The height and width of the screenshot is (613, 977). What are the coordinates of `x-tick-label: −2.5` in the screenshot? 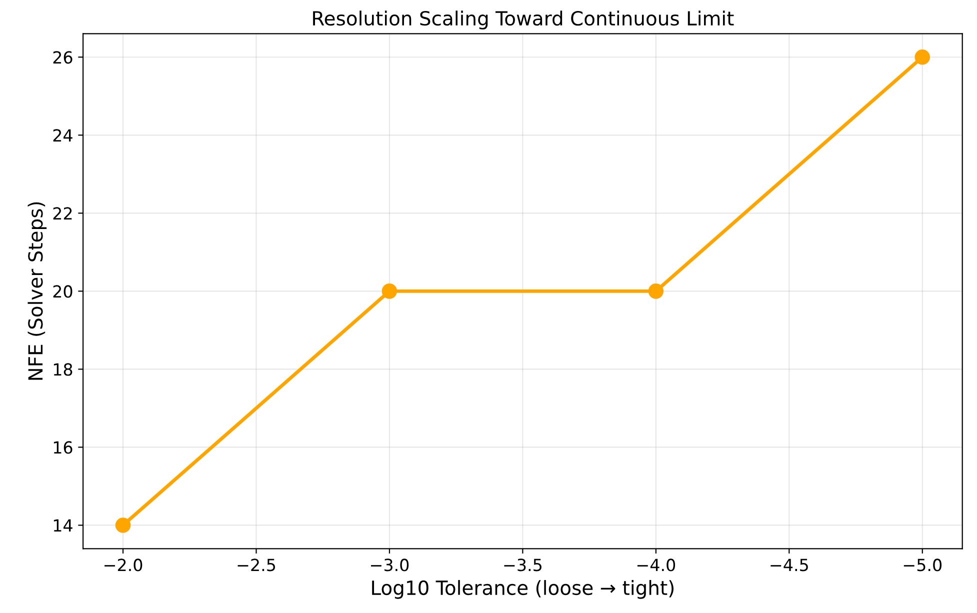 It's located at (257, 565).